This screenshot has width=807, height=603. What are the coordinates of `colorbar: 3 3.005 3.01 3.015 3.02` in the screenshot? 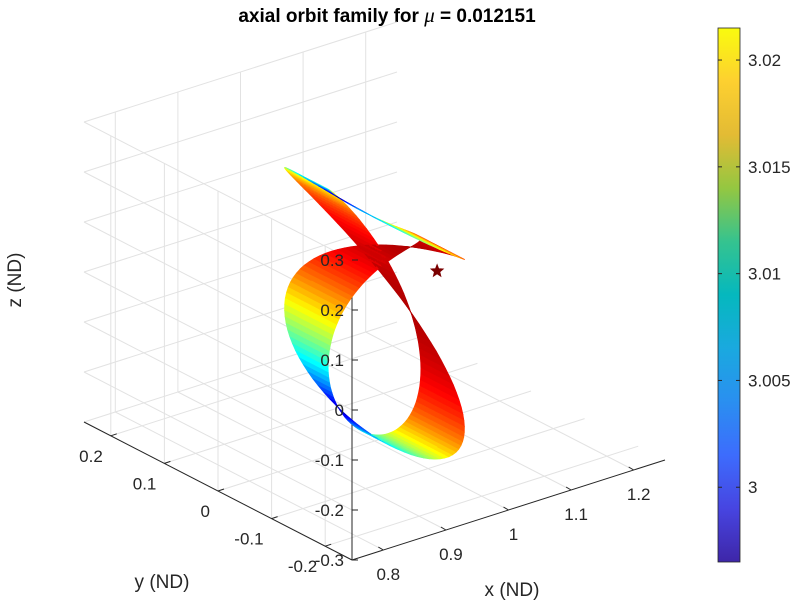 It's located at (754, 295).